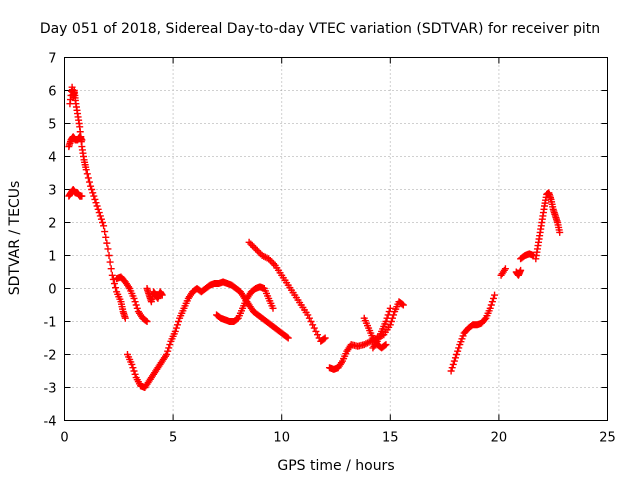 The width and height of the screenshot is (640, 480). Describe the element at coordinates (52, 257) in the screenshot. I see `y-tick-label: 1` at that location.